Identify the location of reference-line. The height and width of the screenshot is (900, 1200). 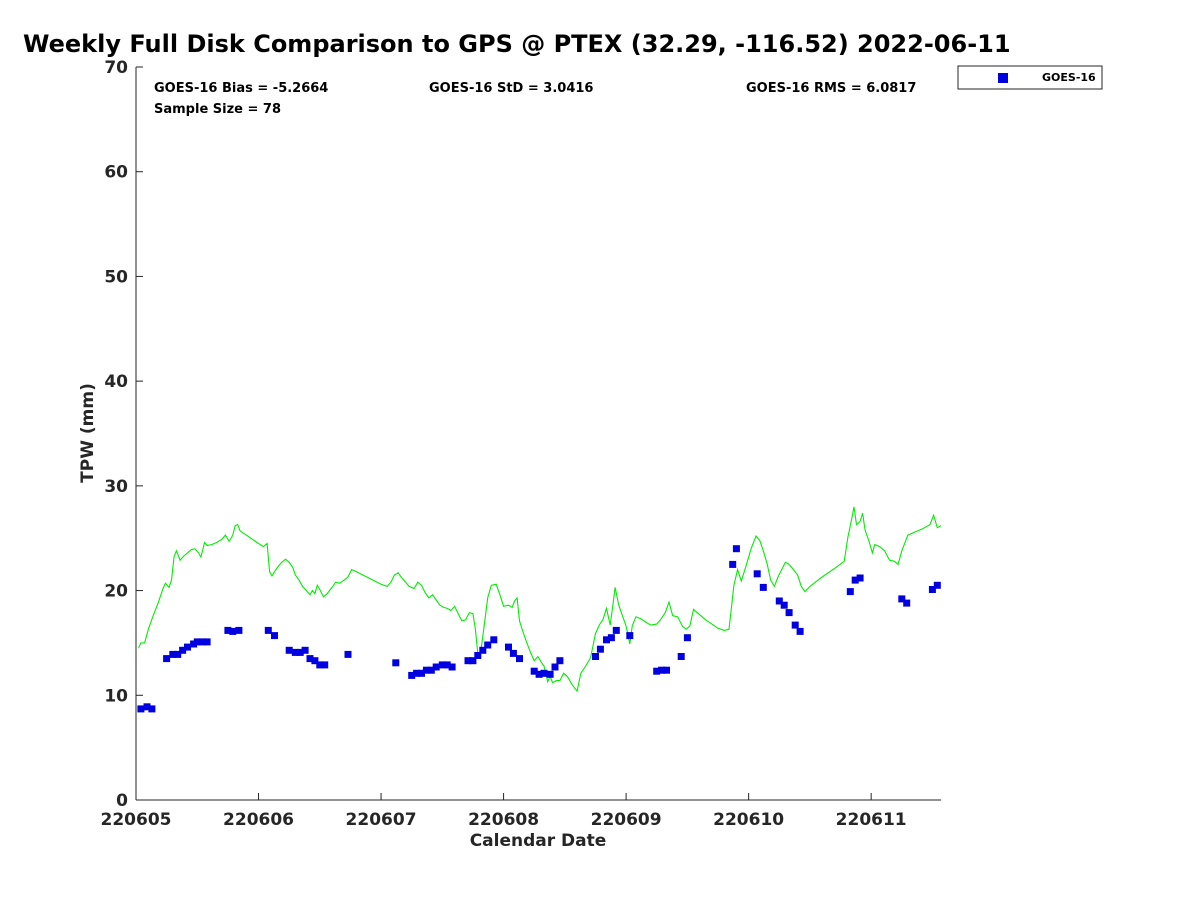
(539, 599).